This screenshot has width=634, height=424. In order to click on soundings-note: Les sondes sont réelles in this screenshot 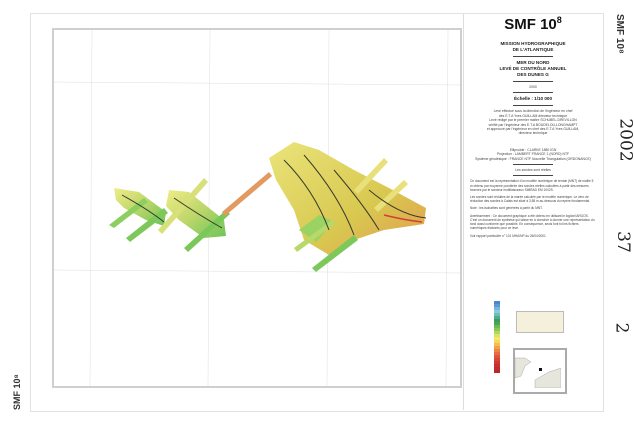, I will do `click(533, 170)`.